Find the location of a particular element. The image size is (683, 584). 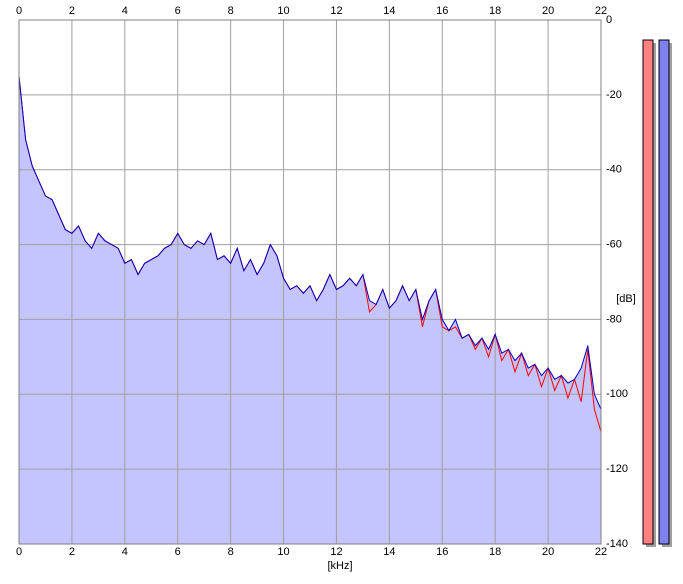

x-tick-label-top: 0 is located at coordinates (19, 11).